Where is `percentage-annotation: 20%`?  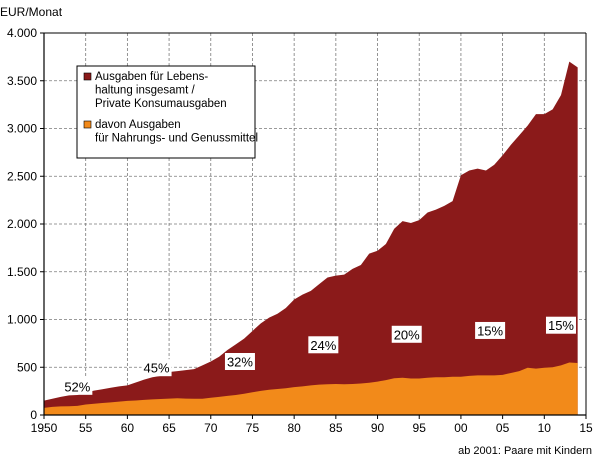 percentage-annotation: 20% is located at coordinates (406, 334).